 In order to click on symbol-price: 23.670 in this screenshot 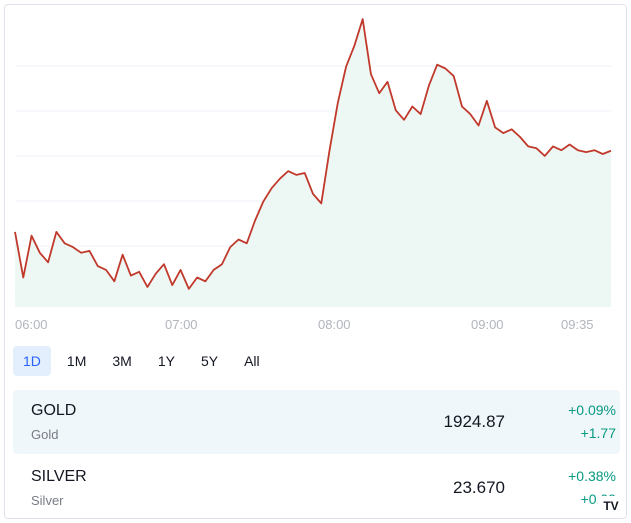, I will do `click(479, 487)`.